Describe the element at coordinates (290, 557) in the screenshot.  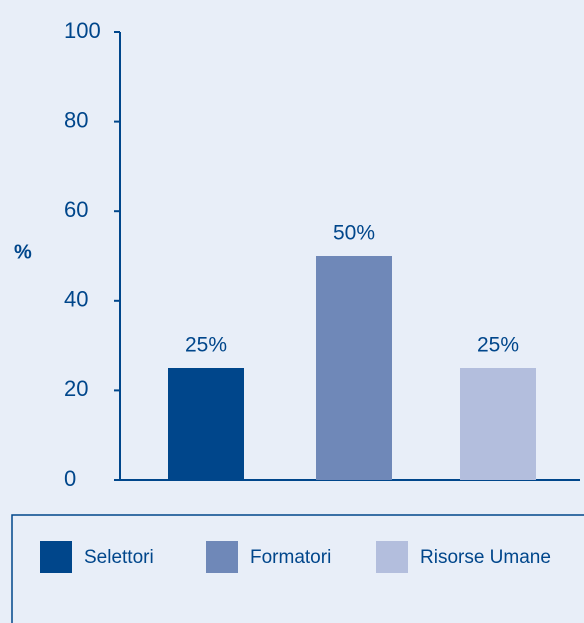
I see `legend-label: Formatori` at that location.